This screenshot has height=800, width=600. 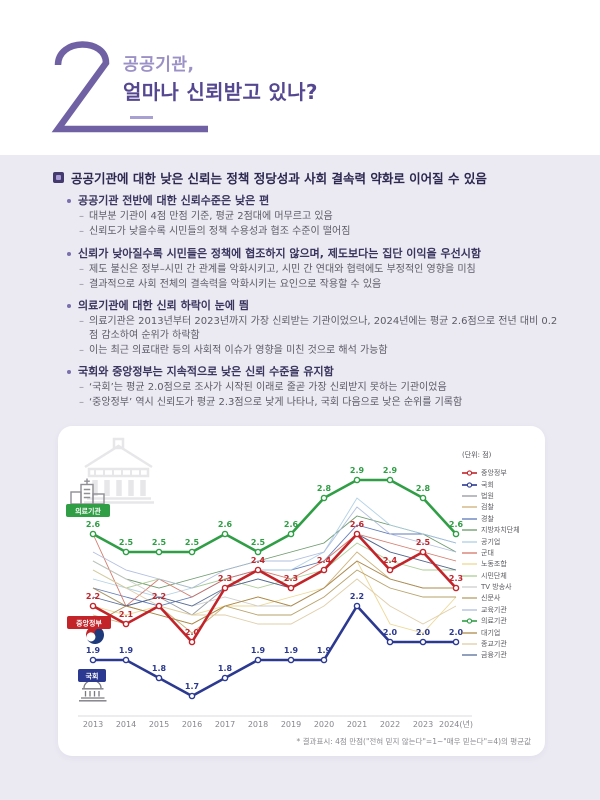 What do you see at coordinates (487, 495) in the screenshot?
I see `legend-label: 법원` at bounding box center [487, 495].